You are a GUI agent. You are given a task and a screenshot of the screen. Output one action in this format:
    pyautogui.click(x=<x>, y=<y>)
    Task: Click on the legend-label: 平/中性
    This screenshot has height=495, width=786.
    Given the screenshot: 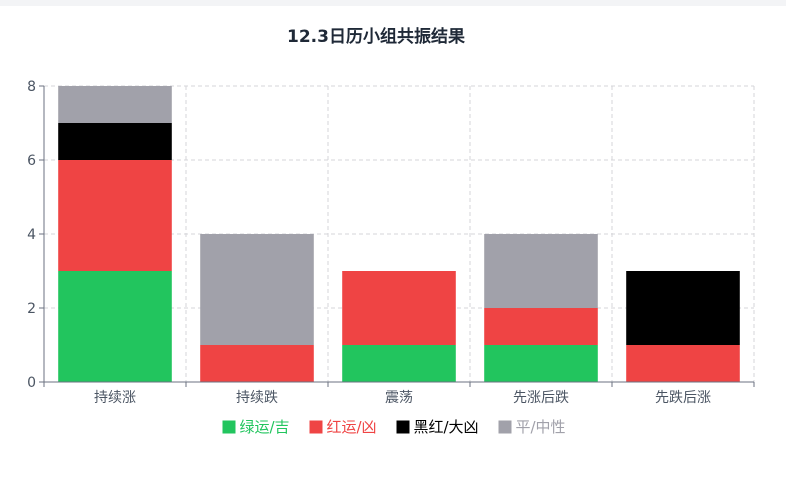 What is the action you would take?
    pyautogui.click(x=541, y=427)
    